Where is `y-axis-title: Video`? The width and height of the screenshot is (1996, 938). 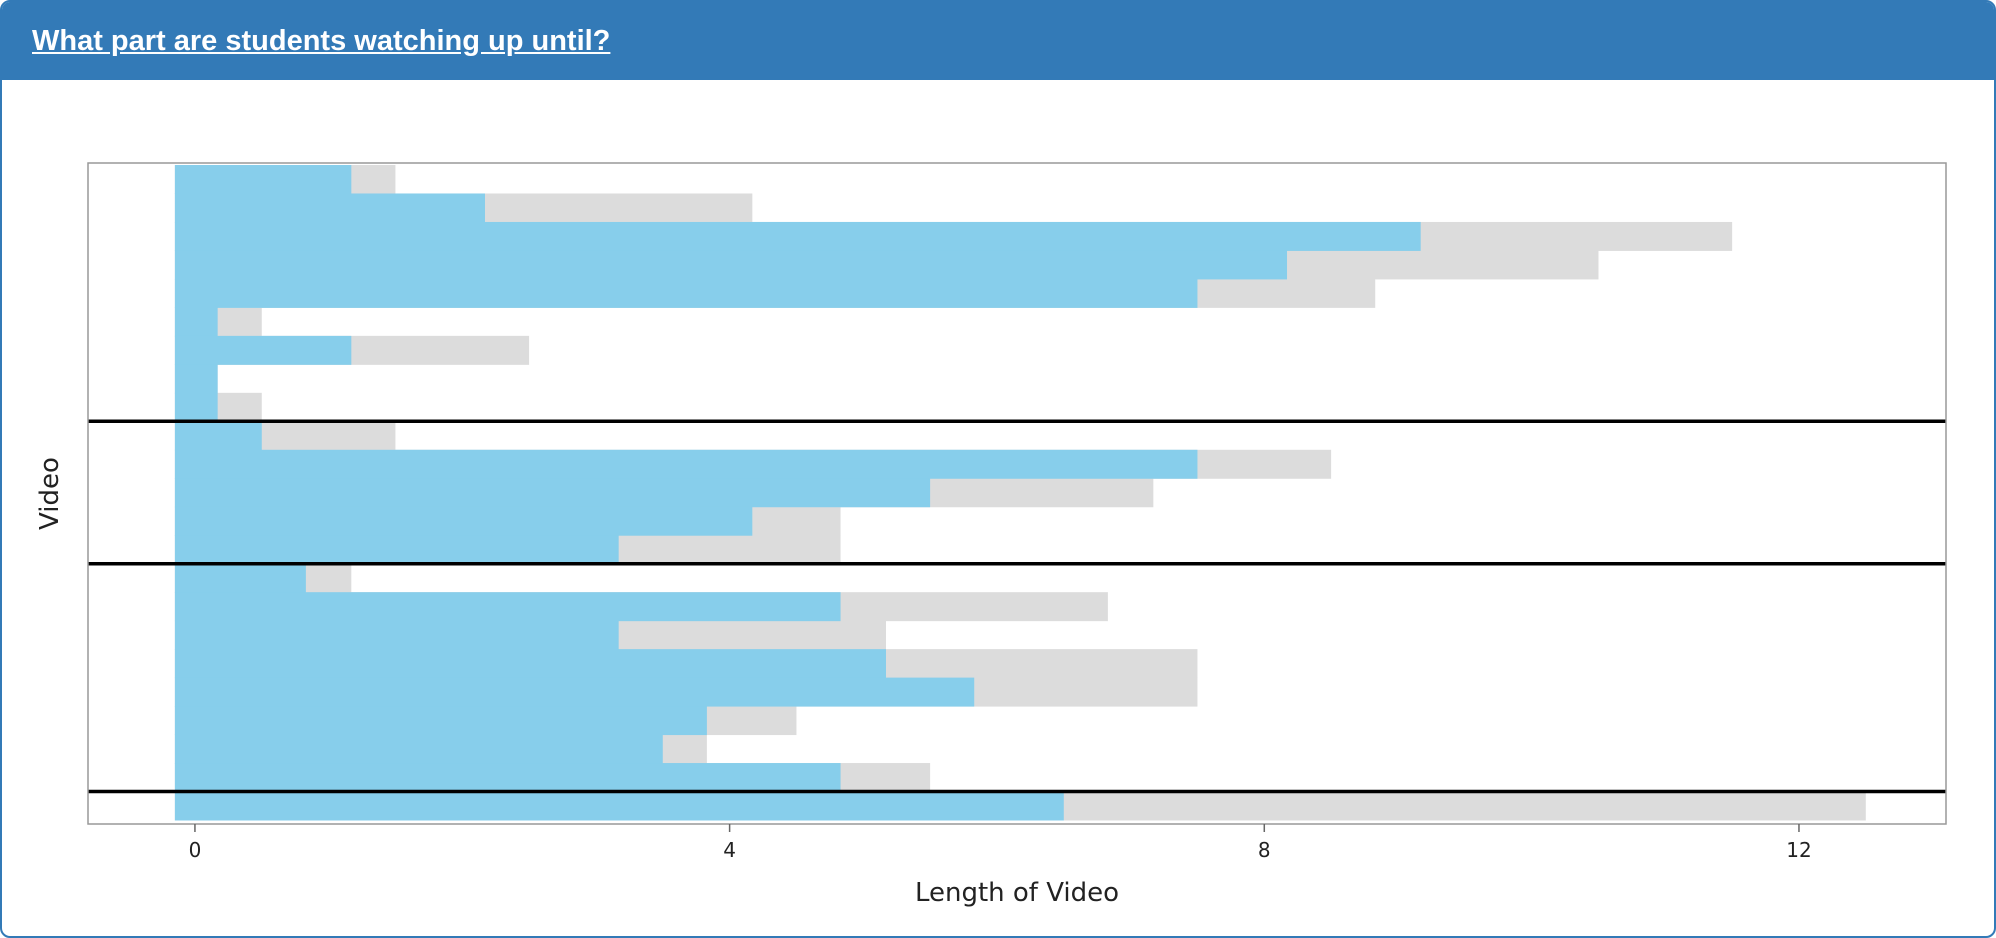
y-axis-title: Video is located at coordinates (50, 493).